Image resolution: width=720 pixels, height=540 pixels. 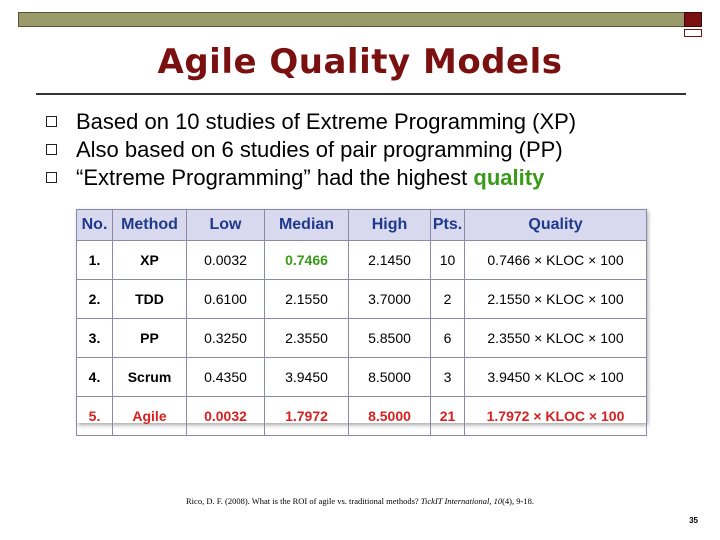 I want to click on table-header-row: No. Method Low Median High Pts. Quality, so click(x=361, y=225).